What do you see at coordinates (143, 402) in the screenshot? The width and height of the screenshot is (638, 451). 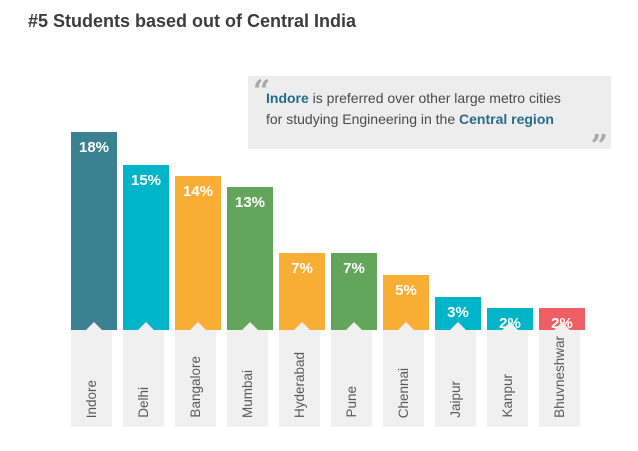 I see `x-axis-label: Delhi` at bounding box center [143, 402].